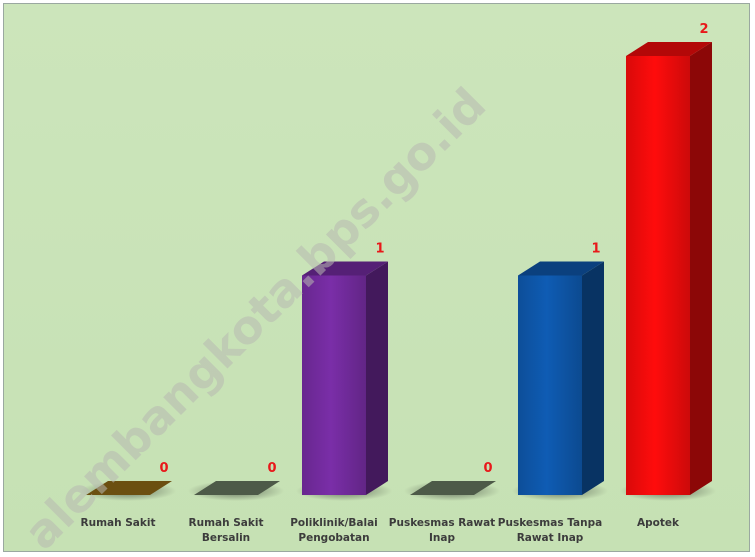 This screenshot has width=755, height=557. I want to click on category-label: Rawat Inap, so click(550, 538).